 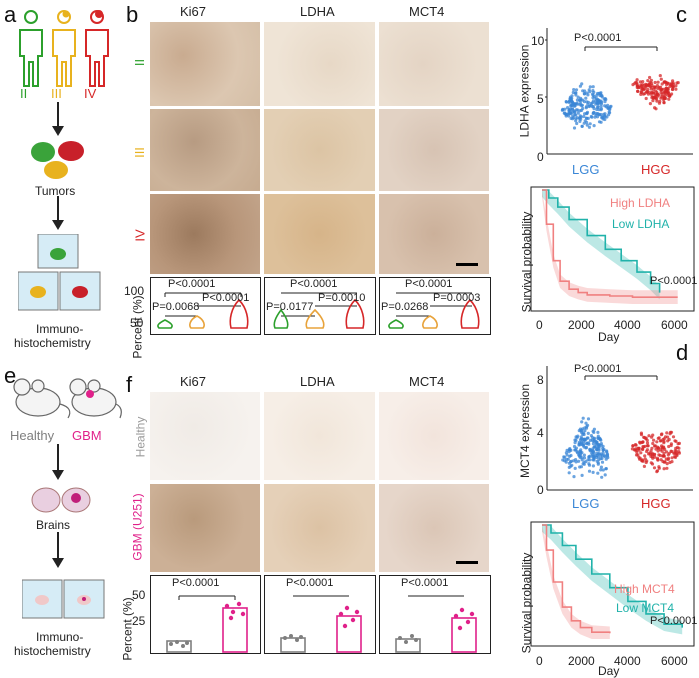 I want to click on ihc-image-ki67-grade2, so click(x=205, y=64).